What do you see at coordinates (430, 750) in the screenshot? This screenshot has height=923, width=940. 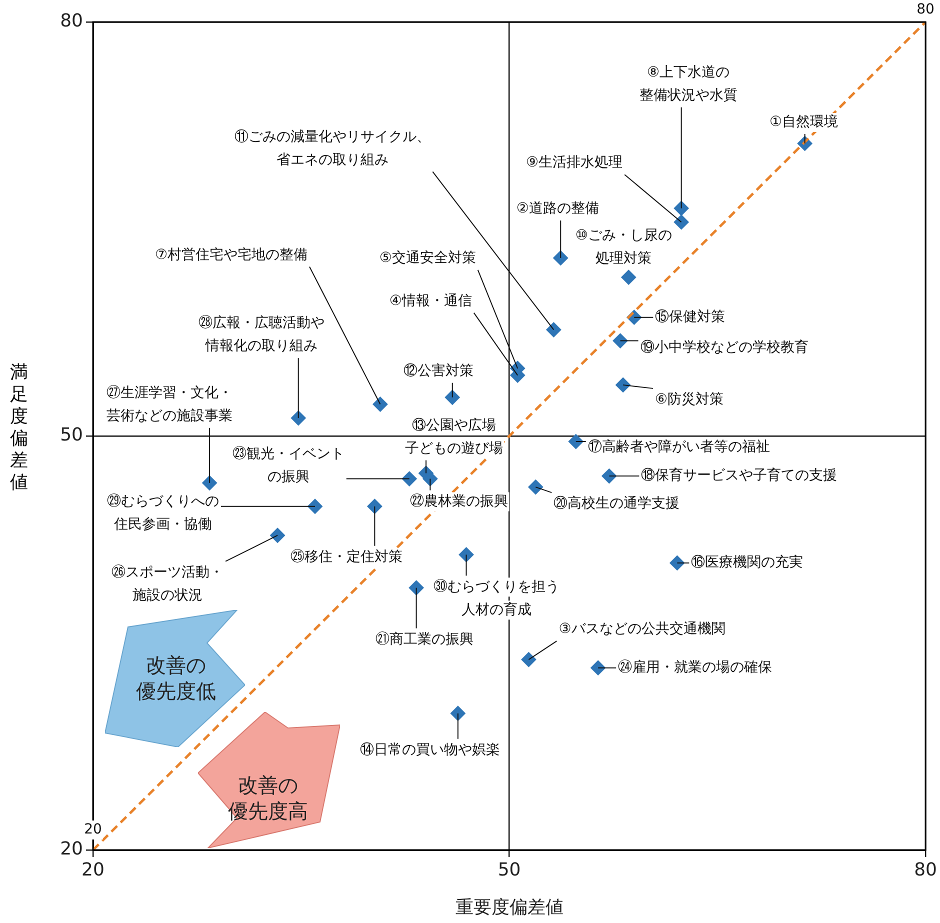 I see `annotation: ⑭日常の買い物や娯楽` at bounding box center [430, 750].